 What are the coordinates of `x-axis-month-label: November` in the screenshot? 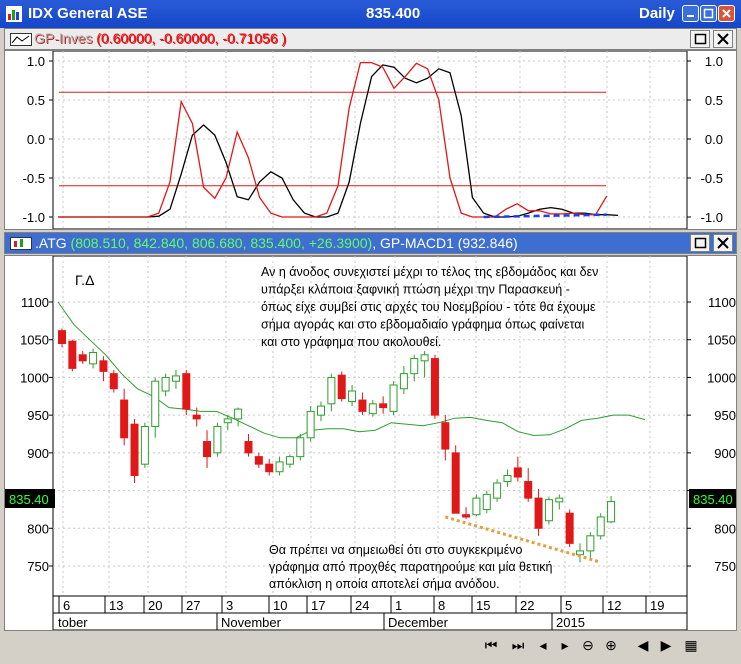 It's located at (251, 622).